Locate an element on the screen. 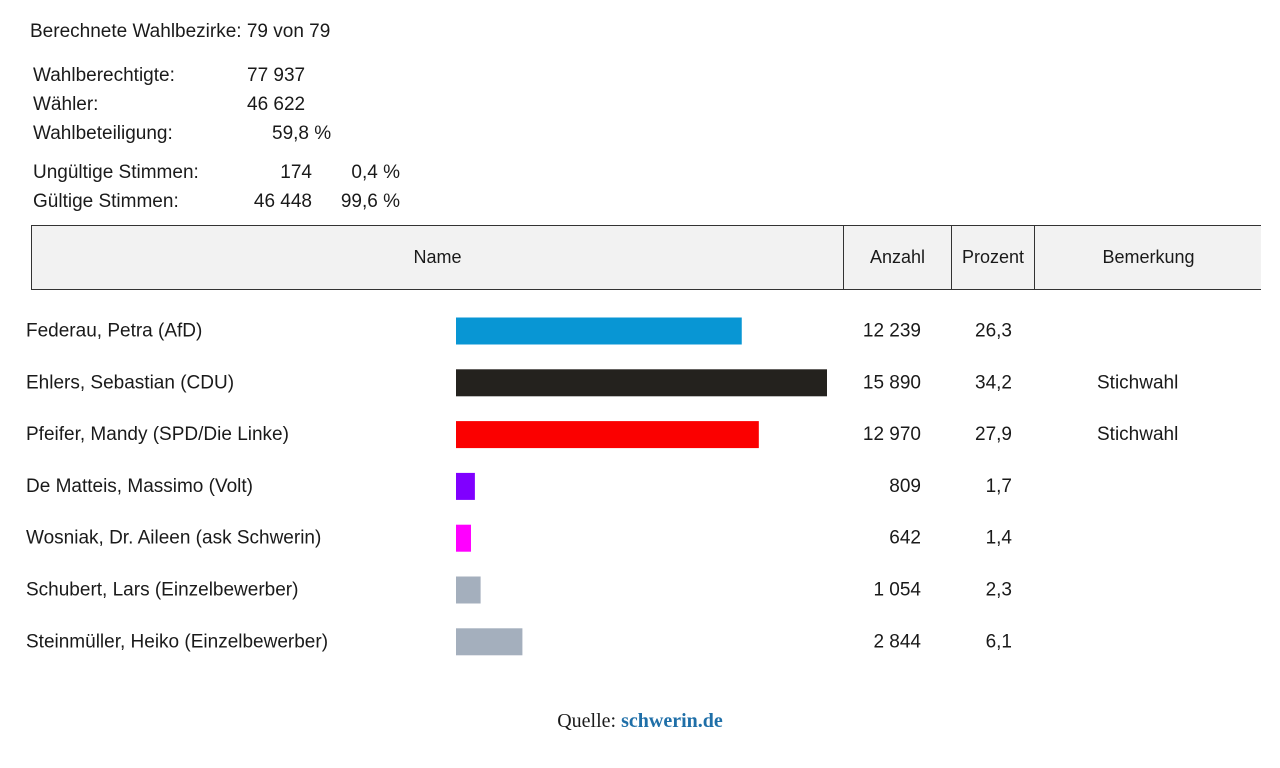 This screenshot has width=1280, height=768. invalid-votes-percent: 0,4 % is located at coordinates (375, 172).